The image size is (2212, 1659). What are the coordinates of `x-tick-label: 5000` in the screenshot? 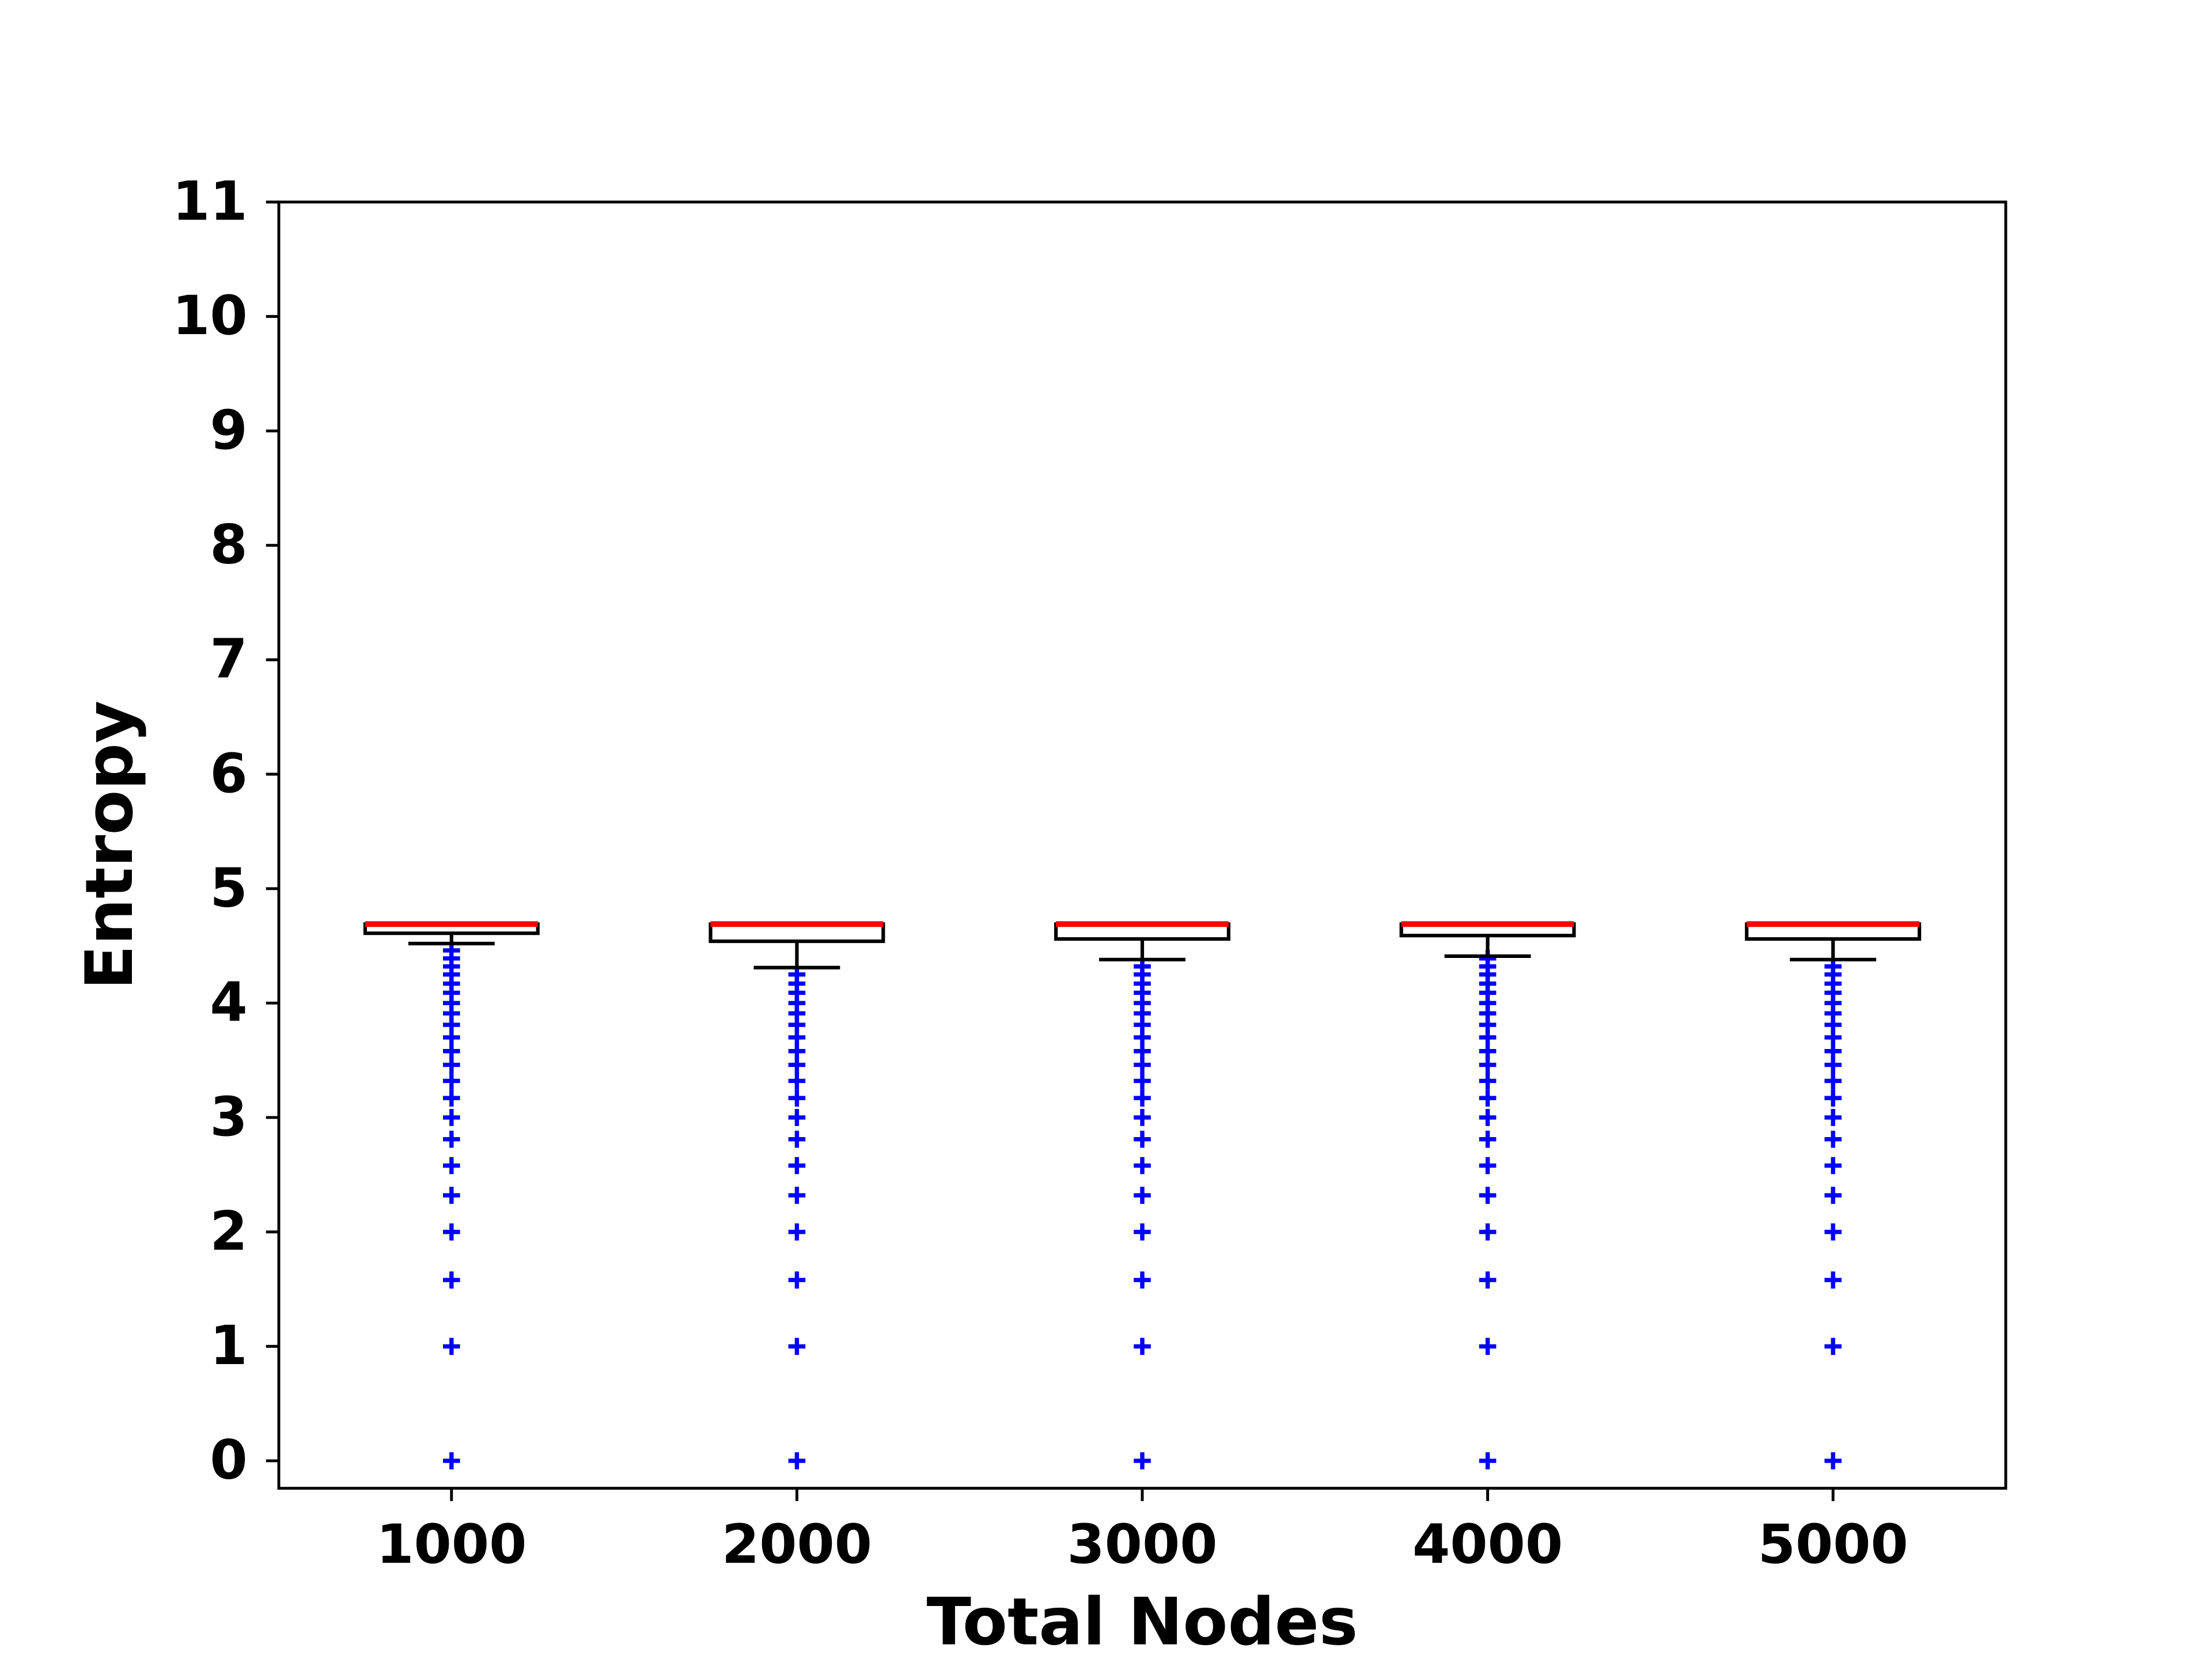 It's located at (1833, 1544).